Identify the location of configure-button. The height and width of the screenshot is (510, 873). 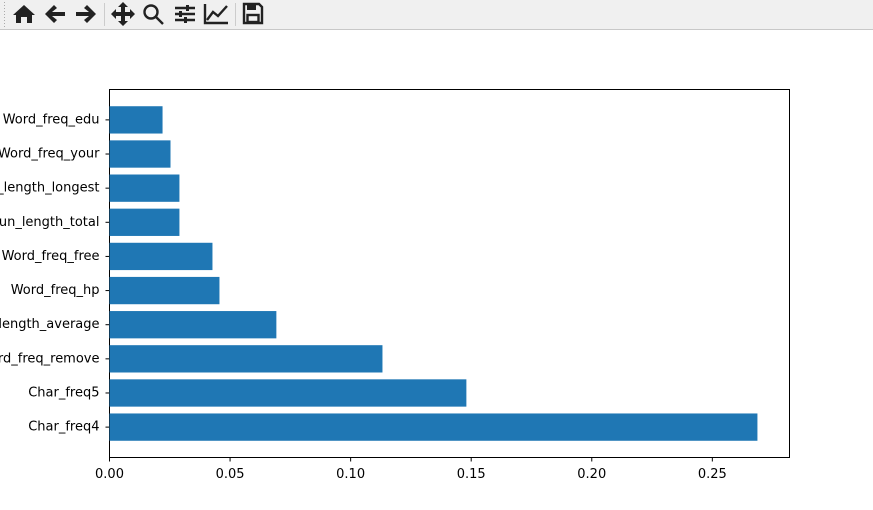
(185, 14).